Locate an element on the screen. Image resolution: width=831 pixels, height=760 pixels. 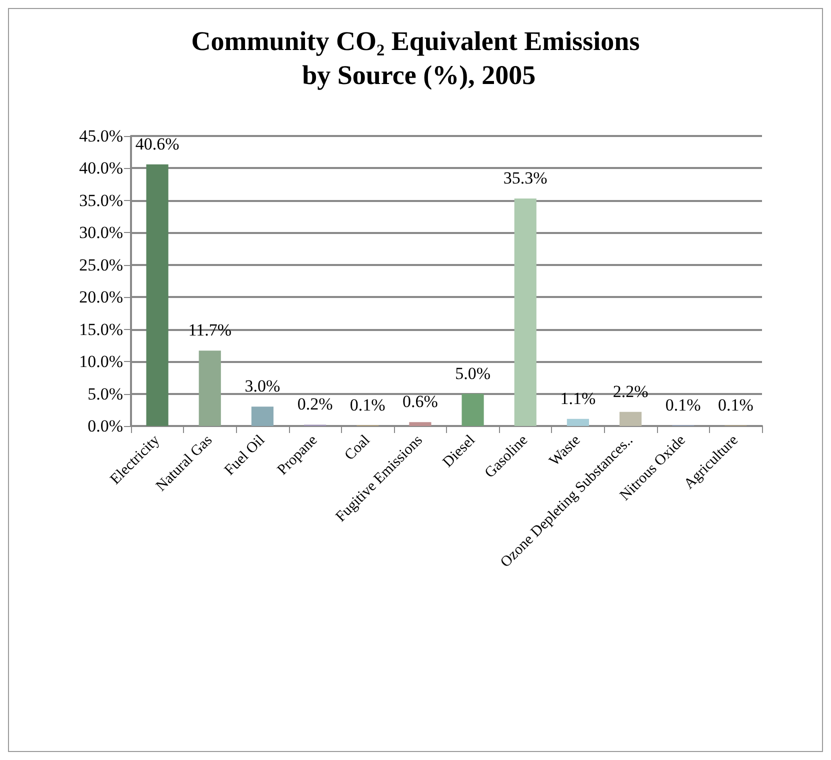
data-label: 3.0% is located at coordinates (262, 386).